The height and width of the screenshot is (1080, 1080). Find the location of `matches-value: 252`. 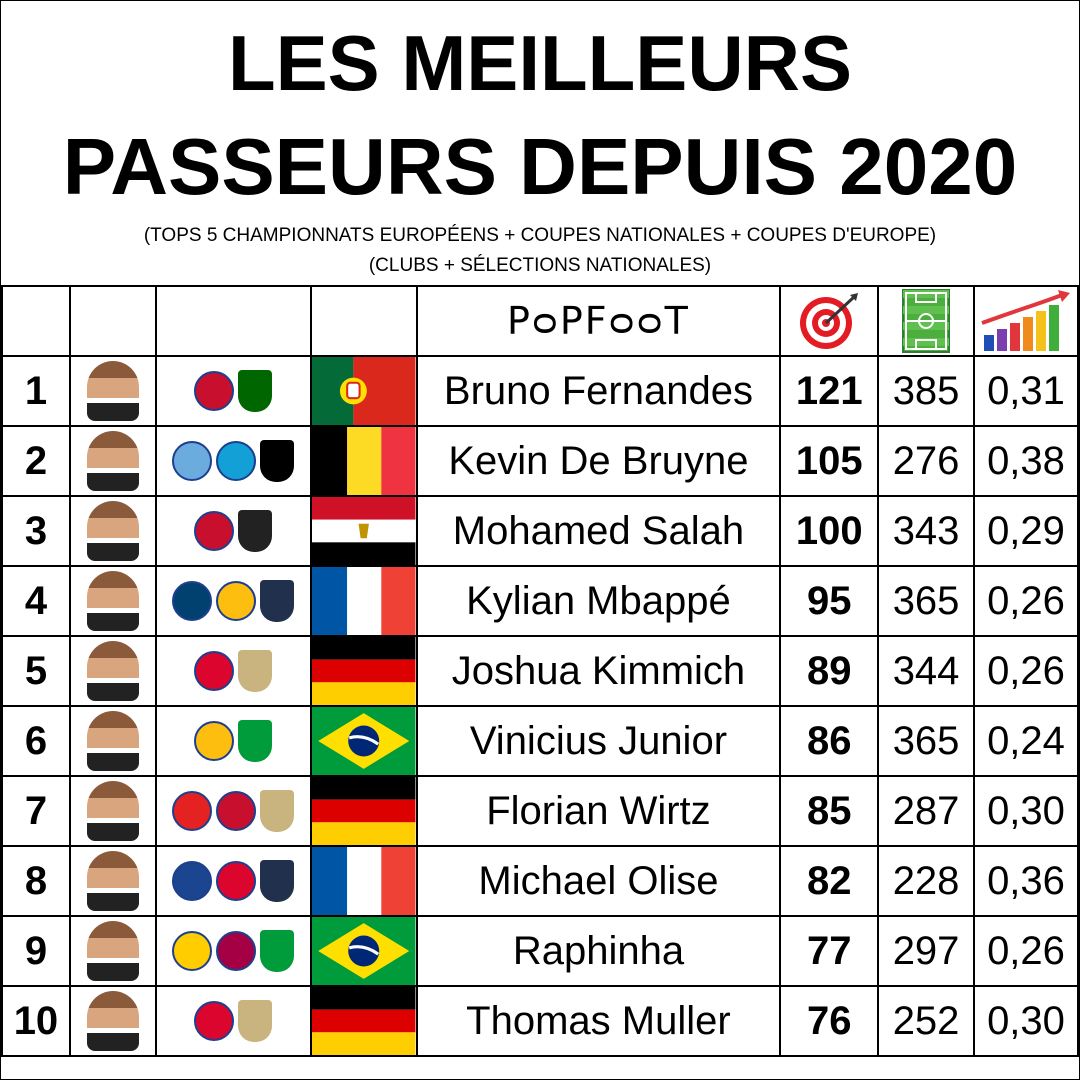

matches-value: 252 is located at coordinates (926, 1021).